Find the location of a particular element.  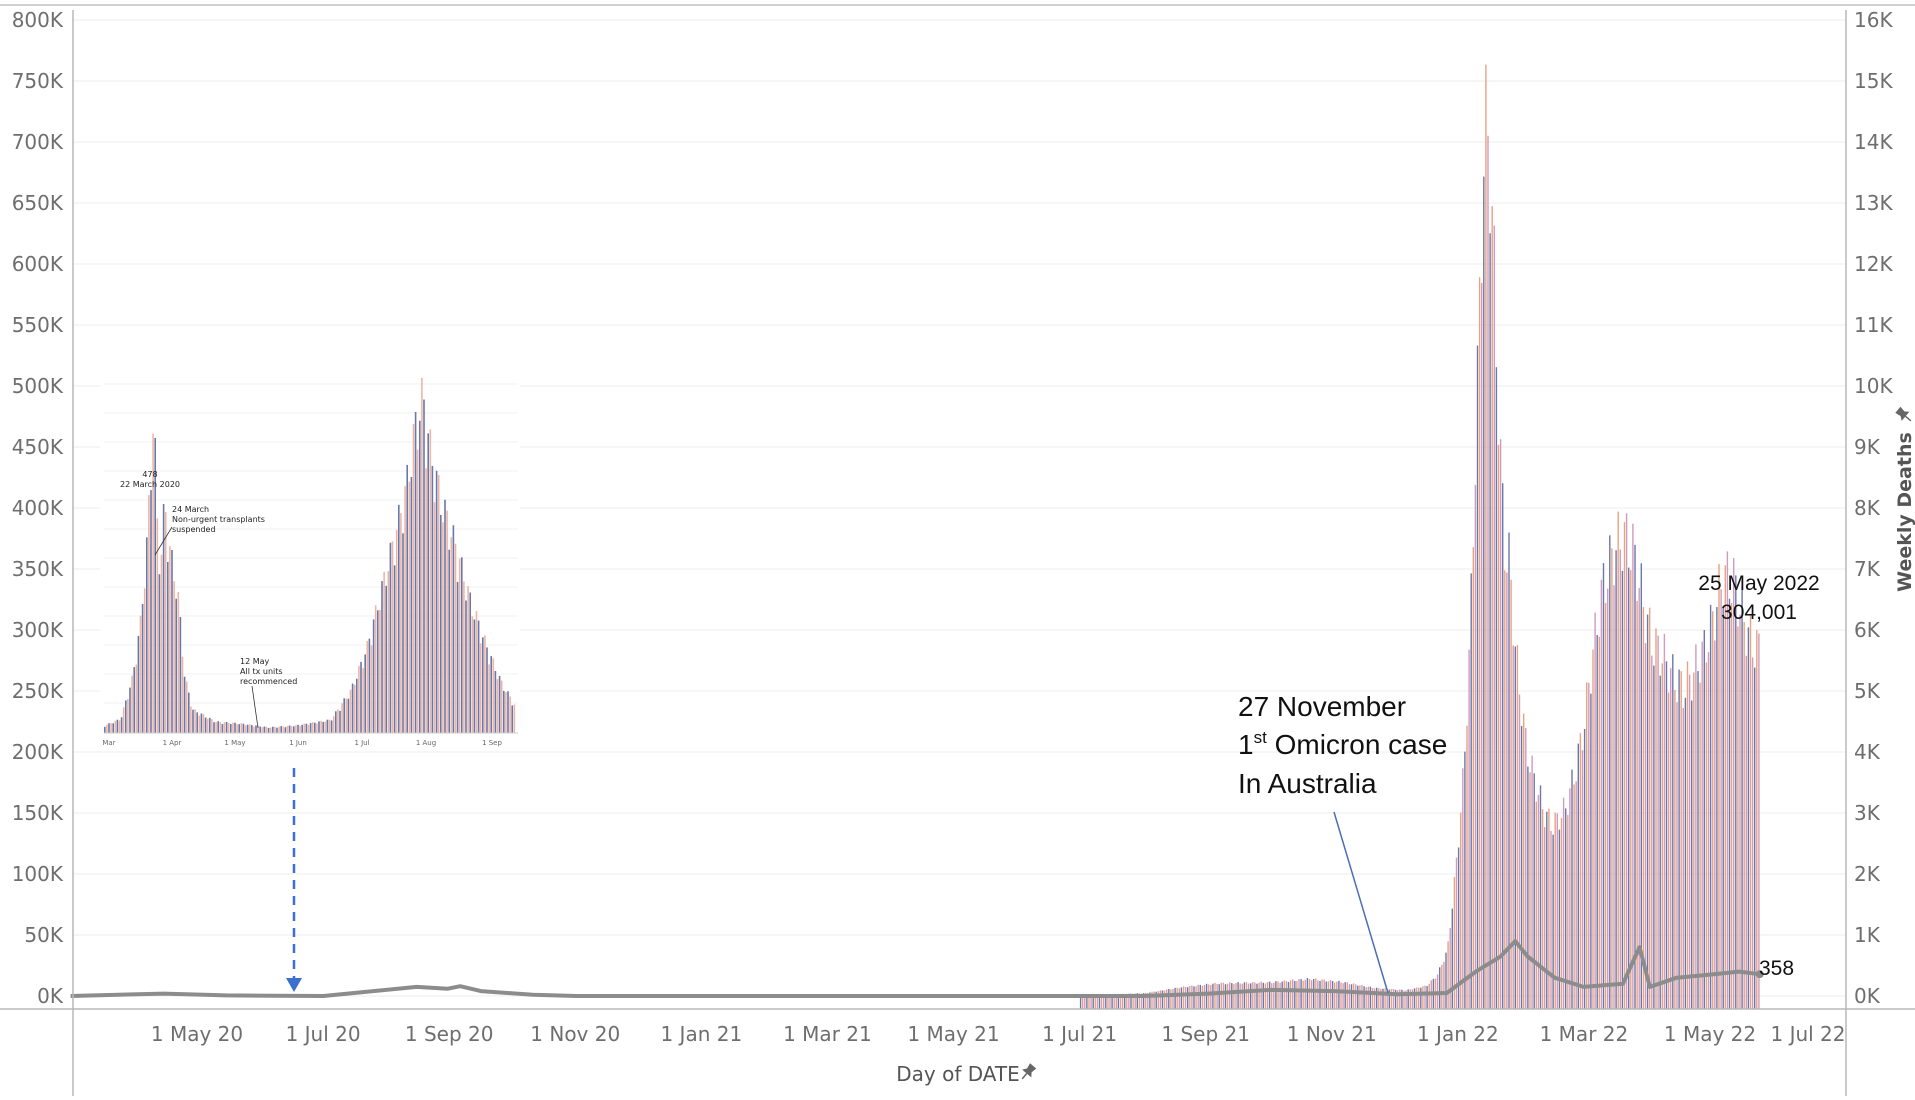

pin-icon is located at coordinates (1028, 1072).